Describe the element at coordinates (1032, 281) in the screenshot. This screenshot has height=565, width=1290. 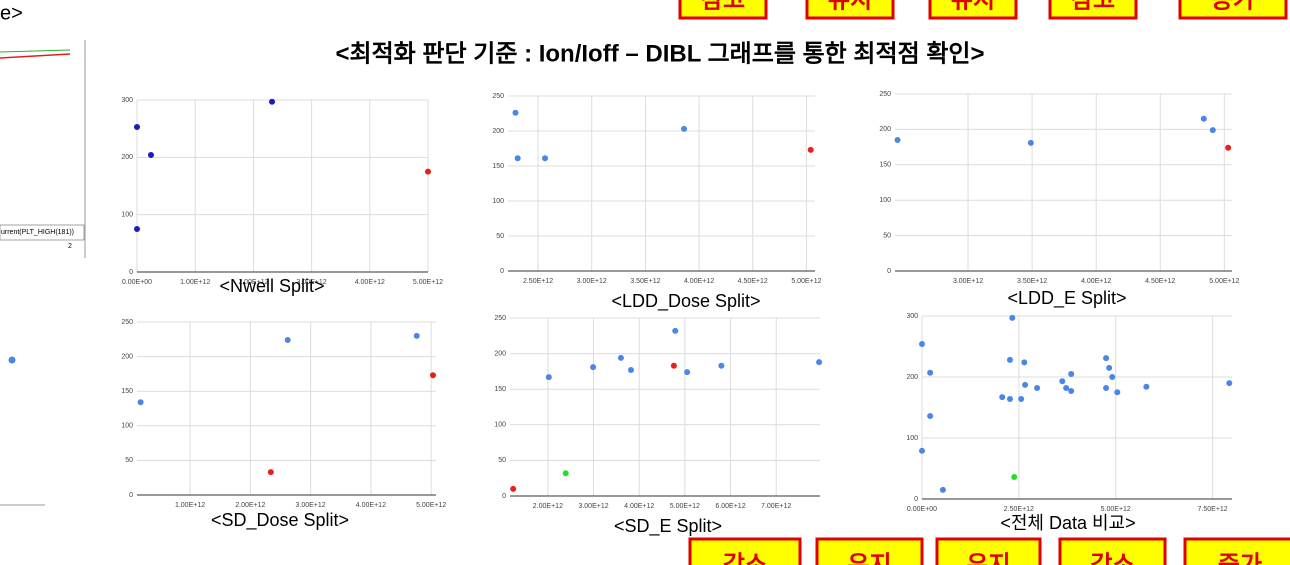
I see `x-tick-label: 3.50E+12` at that location.